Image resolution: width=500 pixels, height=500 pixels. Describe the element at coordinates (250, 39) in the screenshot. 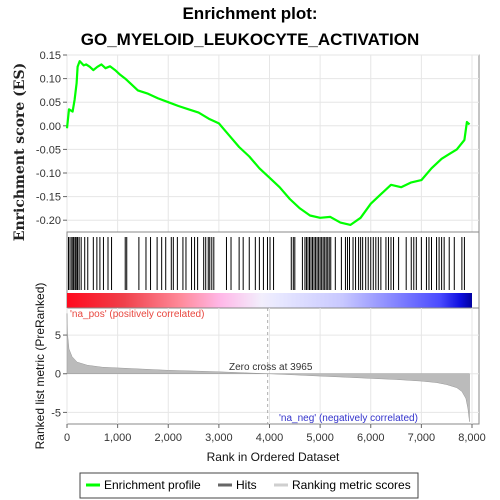

I see `title-line-2: GO_MYELOID_LEUKOCYTE_ACTIVATION` at that location.